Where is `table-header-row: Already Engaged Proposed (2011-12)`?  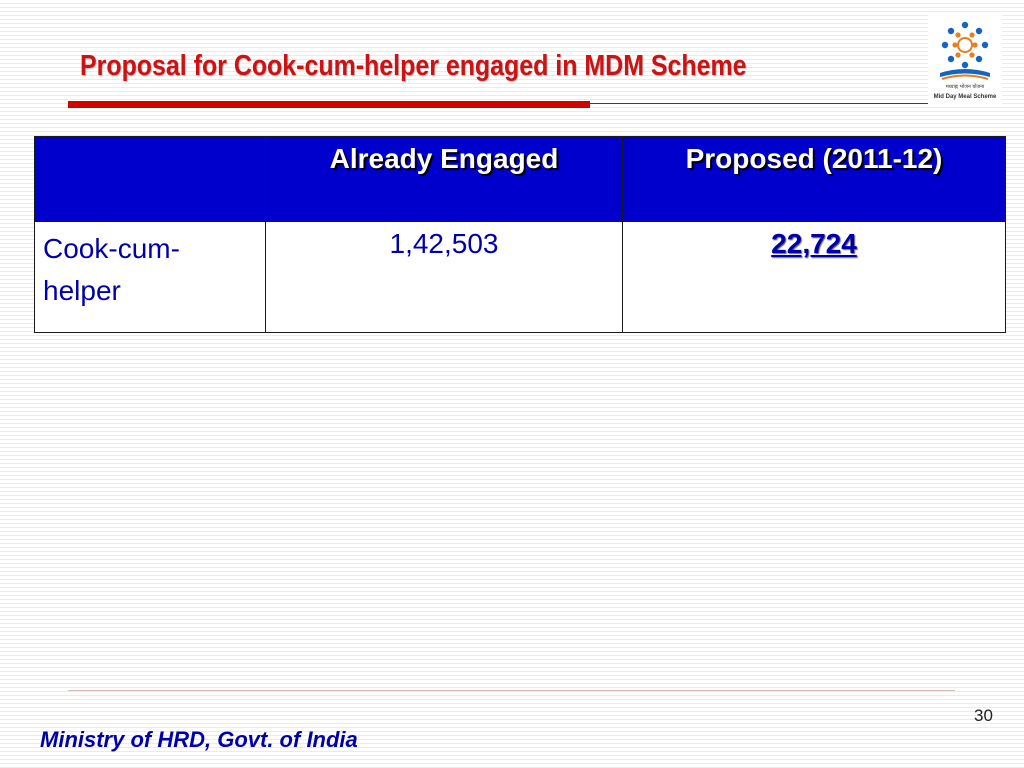
table-header-row: Already Engaged Proposed (2011-12) is located at coordinates (520, 179).